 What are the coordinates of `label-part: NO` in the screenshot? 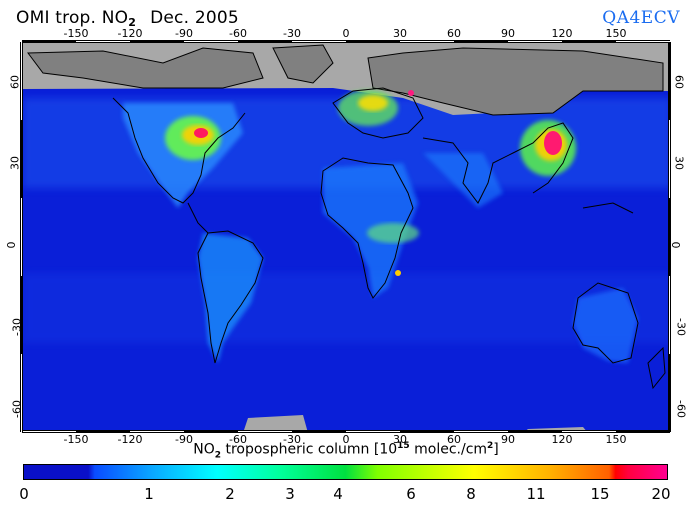 It's located at (204, 449).